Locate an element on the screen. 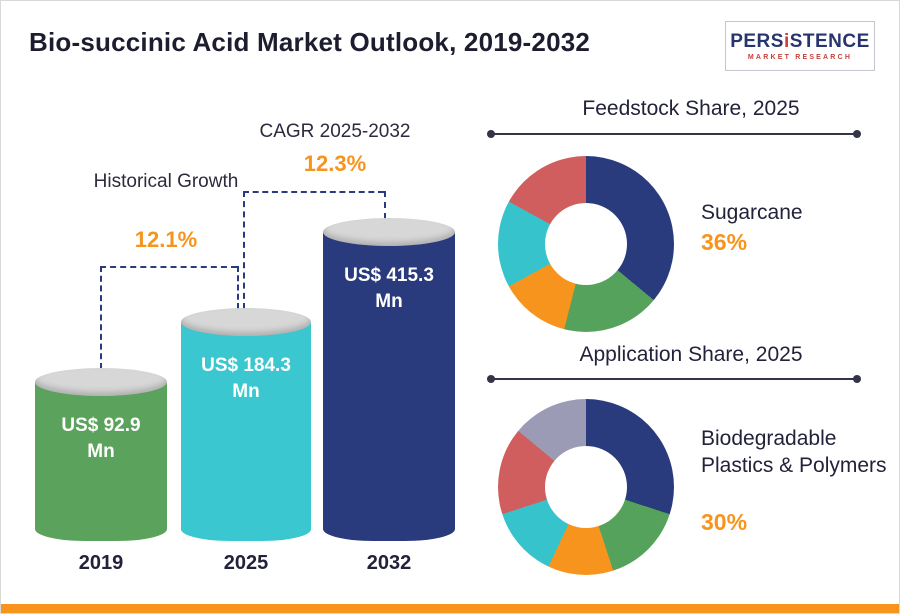 The height and width of the screenshot is (614, 900). logo-wordmark: PERSiSTENCE is located at coordinates (800, 41).